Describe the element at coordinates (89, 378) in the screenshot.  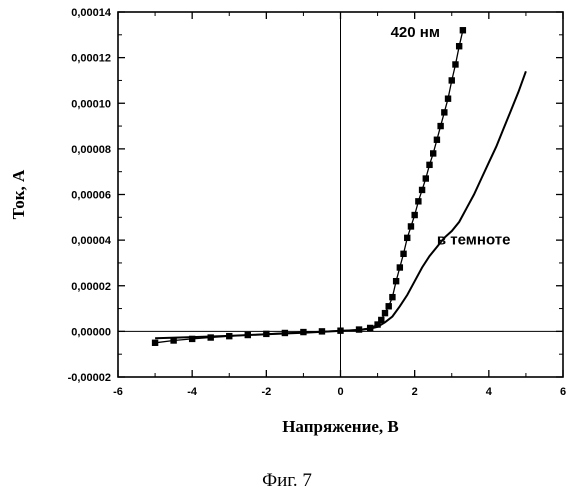
I see `y-tick-label: -0,00002` at that location.